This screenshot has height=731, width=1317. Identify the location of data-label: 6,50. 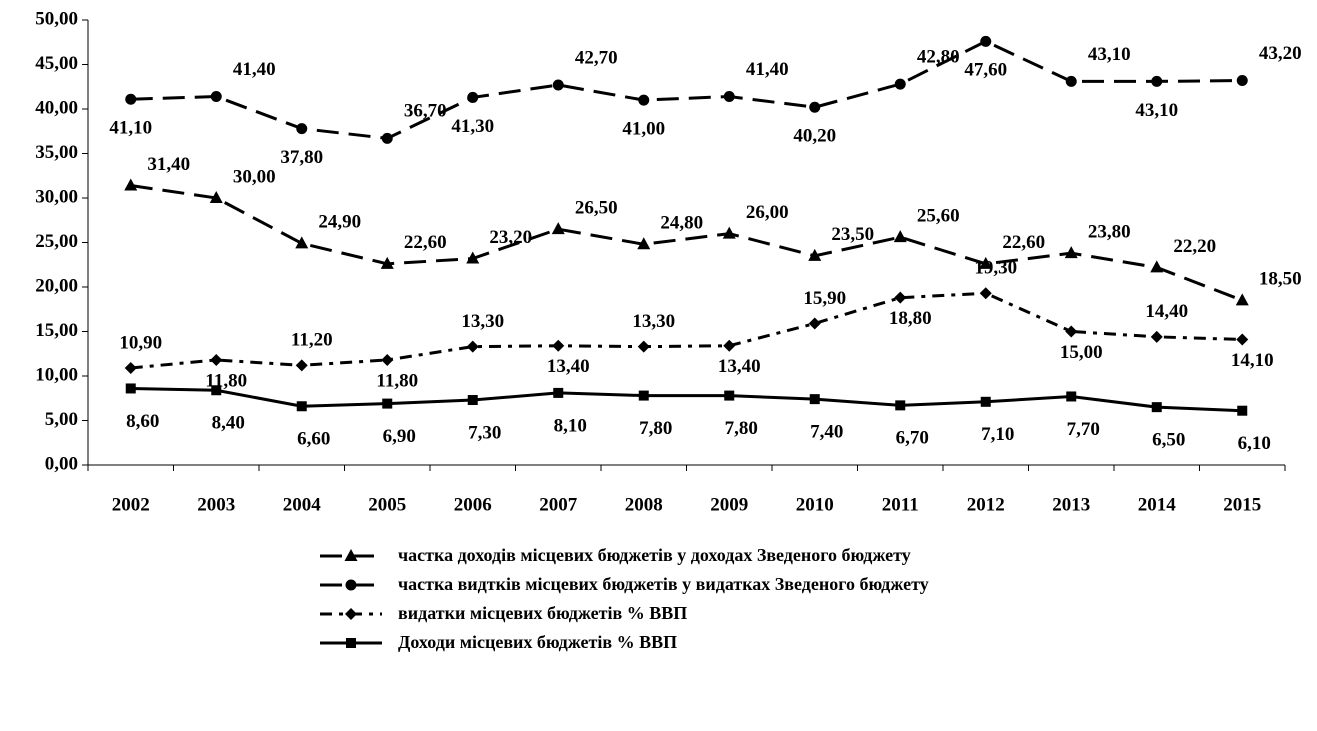
(1168, 440).